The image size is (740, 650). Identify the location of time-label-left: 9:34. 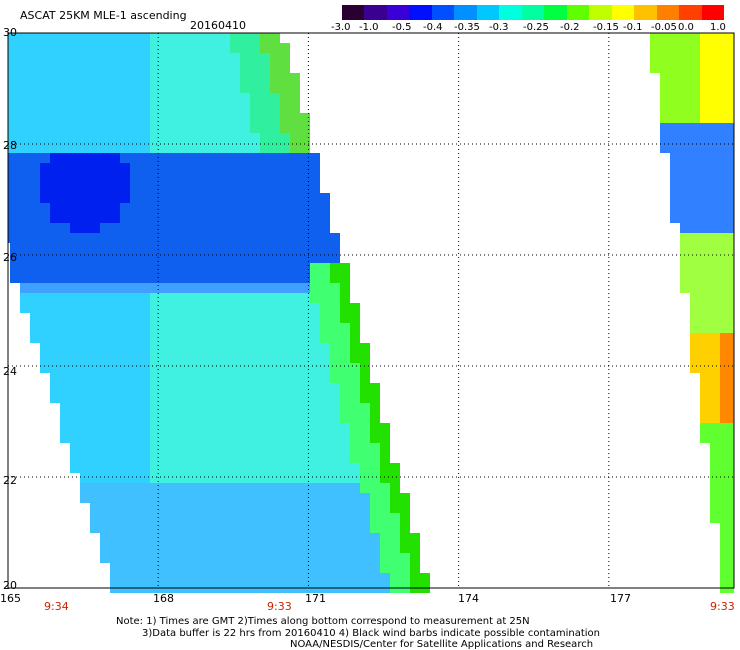
(56, 606).